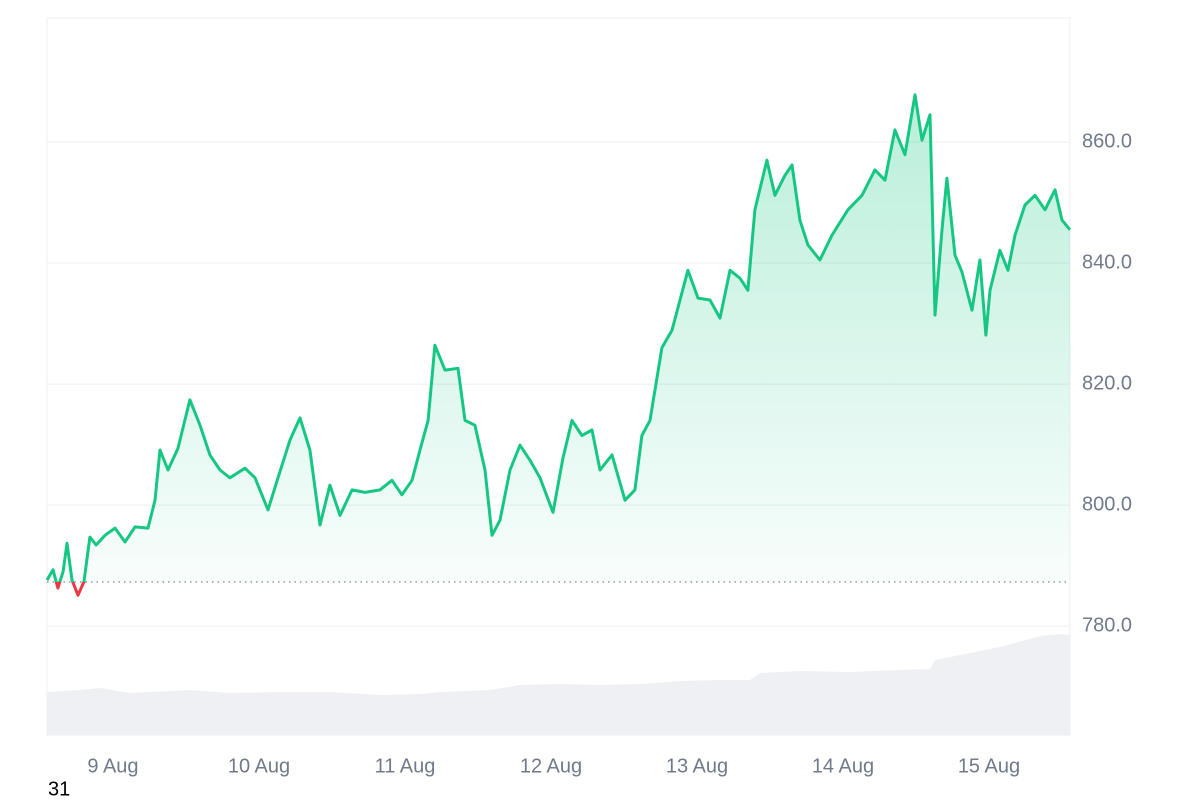  I want to click on x-tick-label: 12 Aug, so click(551, 766).